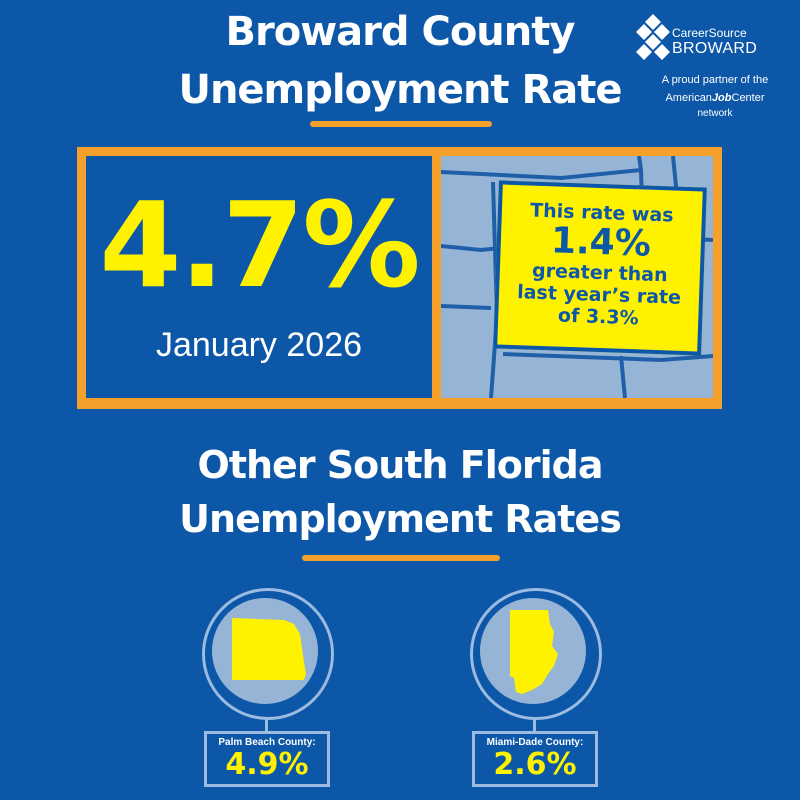 This screenshot has width=800, height=800. Describe the element at coordinates (653, 37) in the screenshot. I see `careersource-mark-icon` at that location.